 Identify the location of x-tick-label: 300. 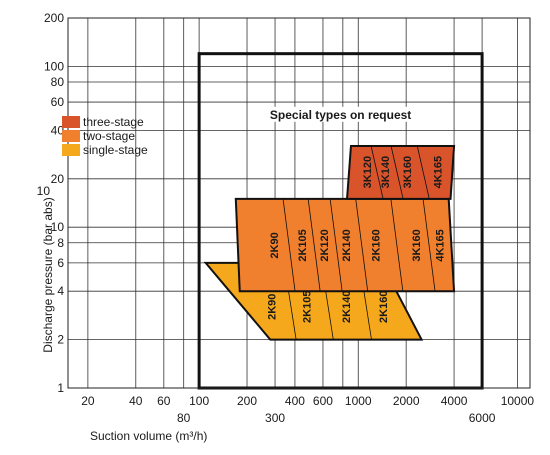
(275, 418).